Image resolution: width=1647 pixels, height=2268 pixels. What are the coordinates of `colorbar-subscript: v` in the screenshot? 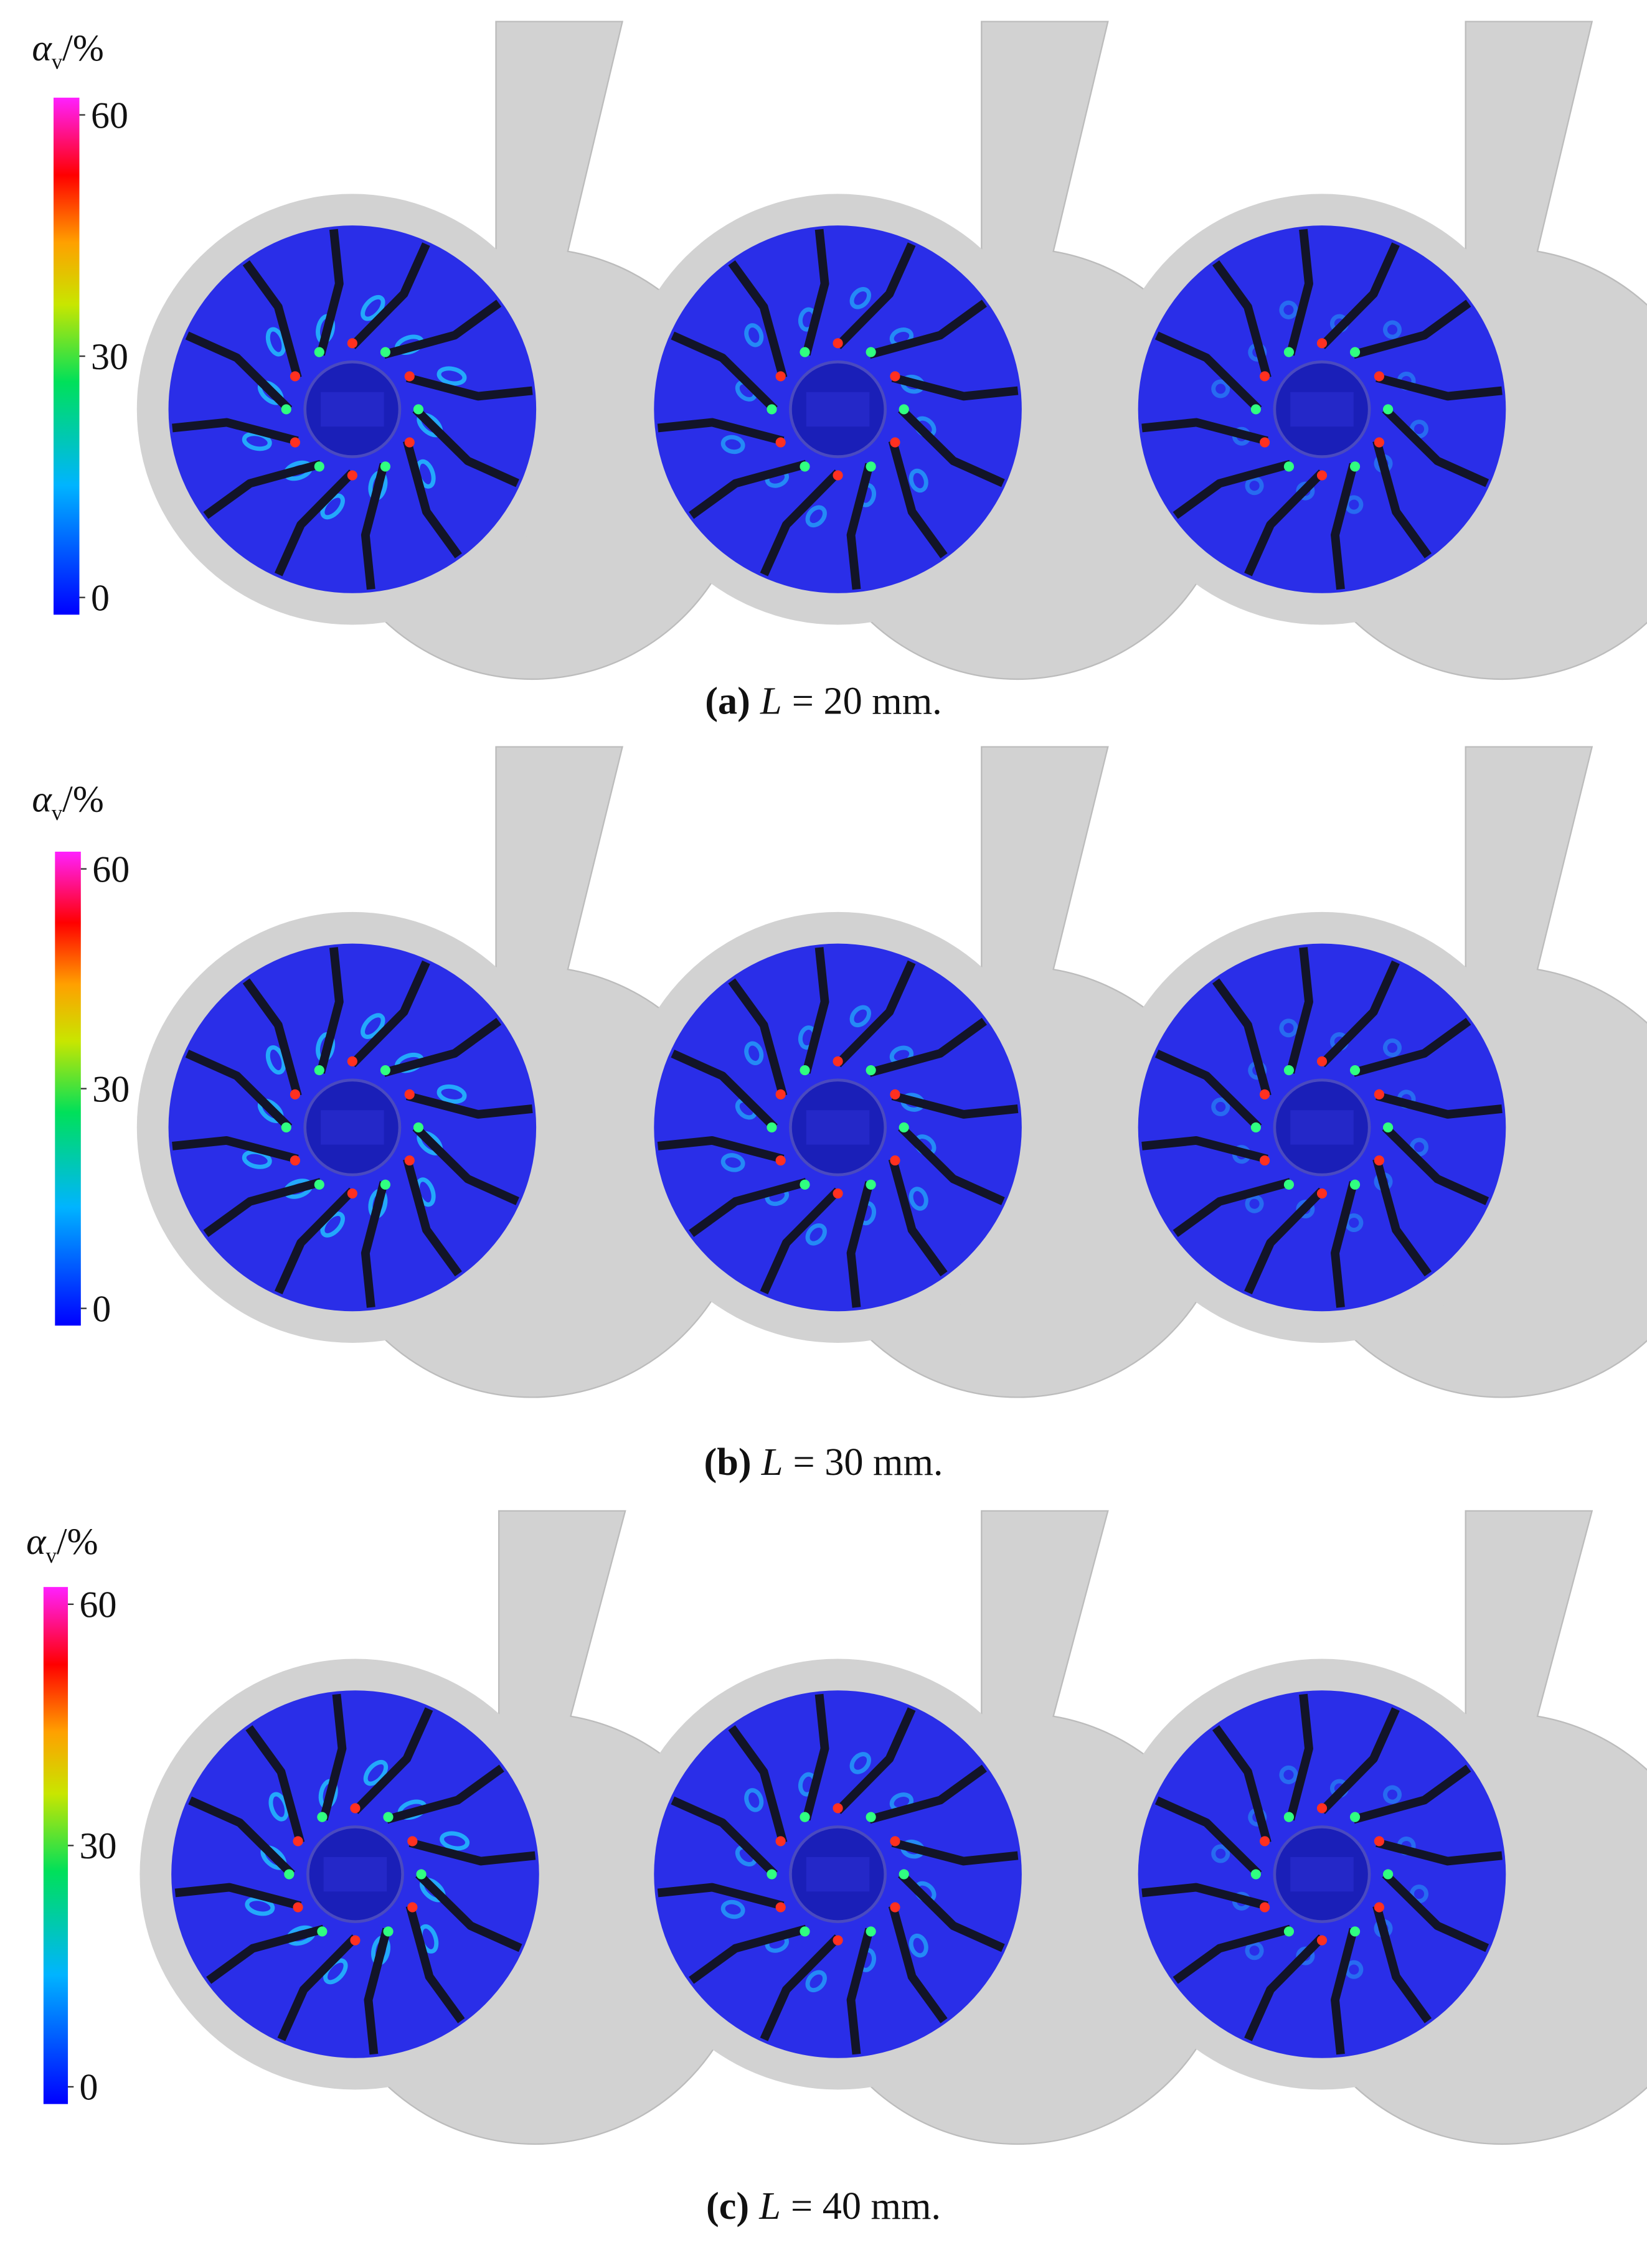 It's located at (57, 62).